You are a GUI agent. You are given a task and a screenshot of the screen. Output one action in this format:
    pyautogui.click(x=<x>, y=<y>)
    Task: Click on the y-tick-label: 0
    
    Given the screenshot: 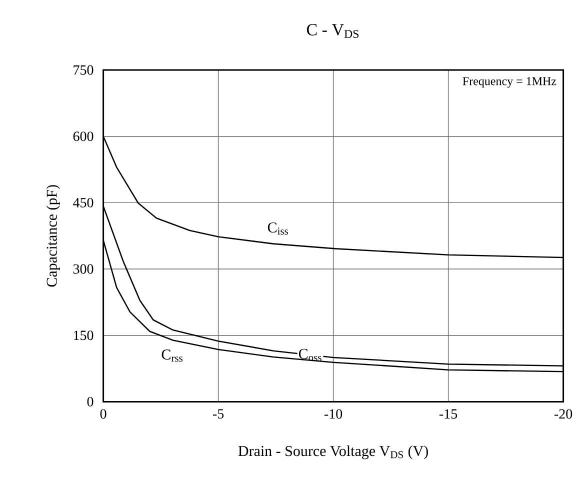 What is the action you would take?
    pyautogui.click(x=90, y=401)
    